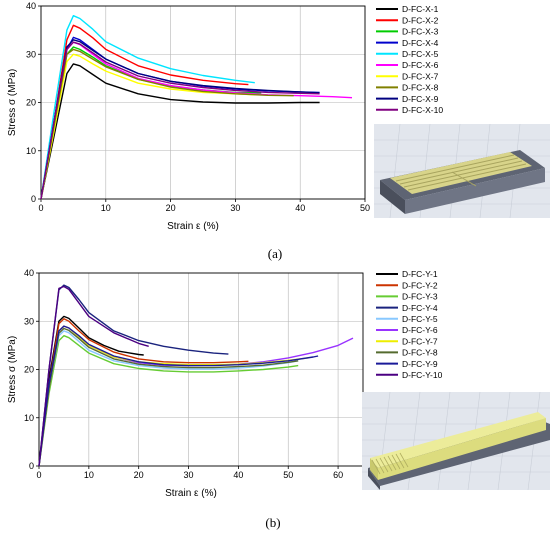 The height and width of the screenshot is (538, 550). What do you see at coordinates (275, 253) in the screenshot?
I see `caption-a: (a)` at bounding box center [275, 253].